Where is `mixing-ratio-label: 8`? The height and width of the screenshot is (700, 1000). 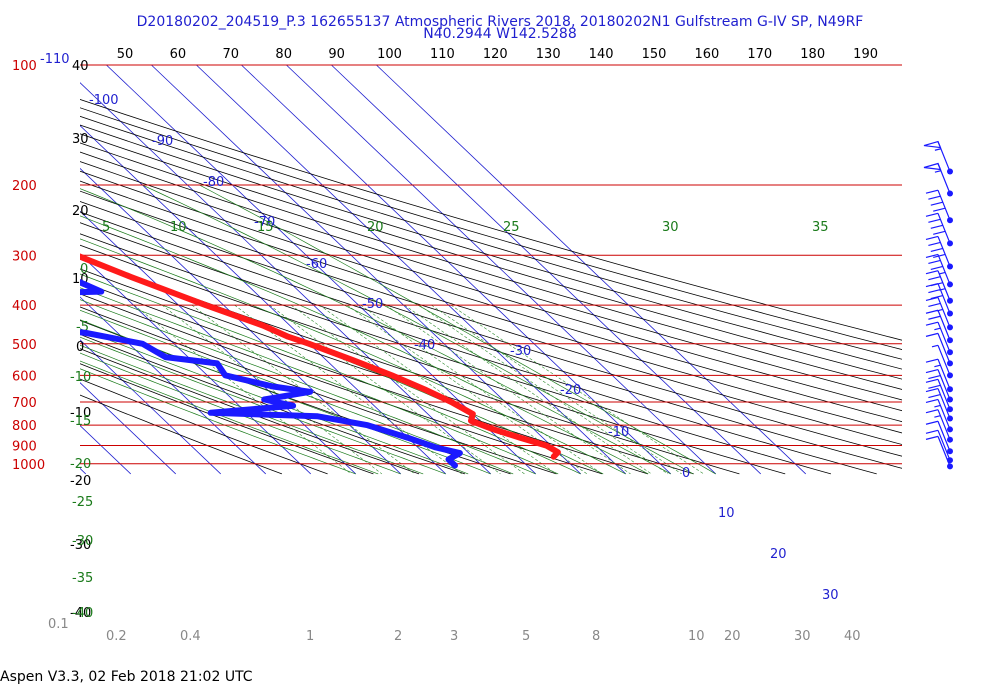
mixing-ratio-label: 8 is located at coordinates (596, 636).